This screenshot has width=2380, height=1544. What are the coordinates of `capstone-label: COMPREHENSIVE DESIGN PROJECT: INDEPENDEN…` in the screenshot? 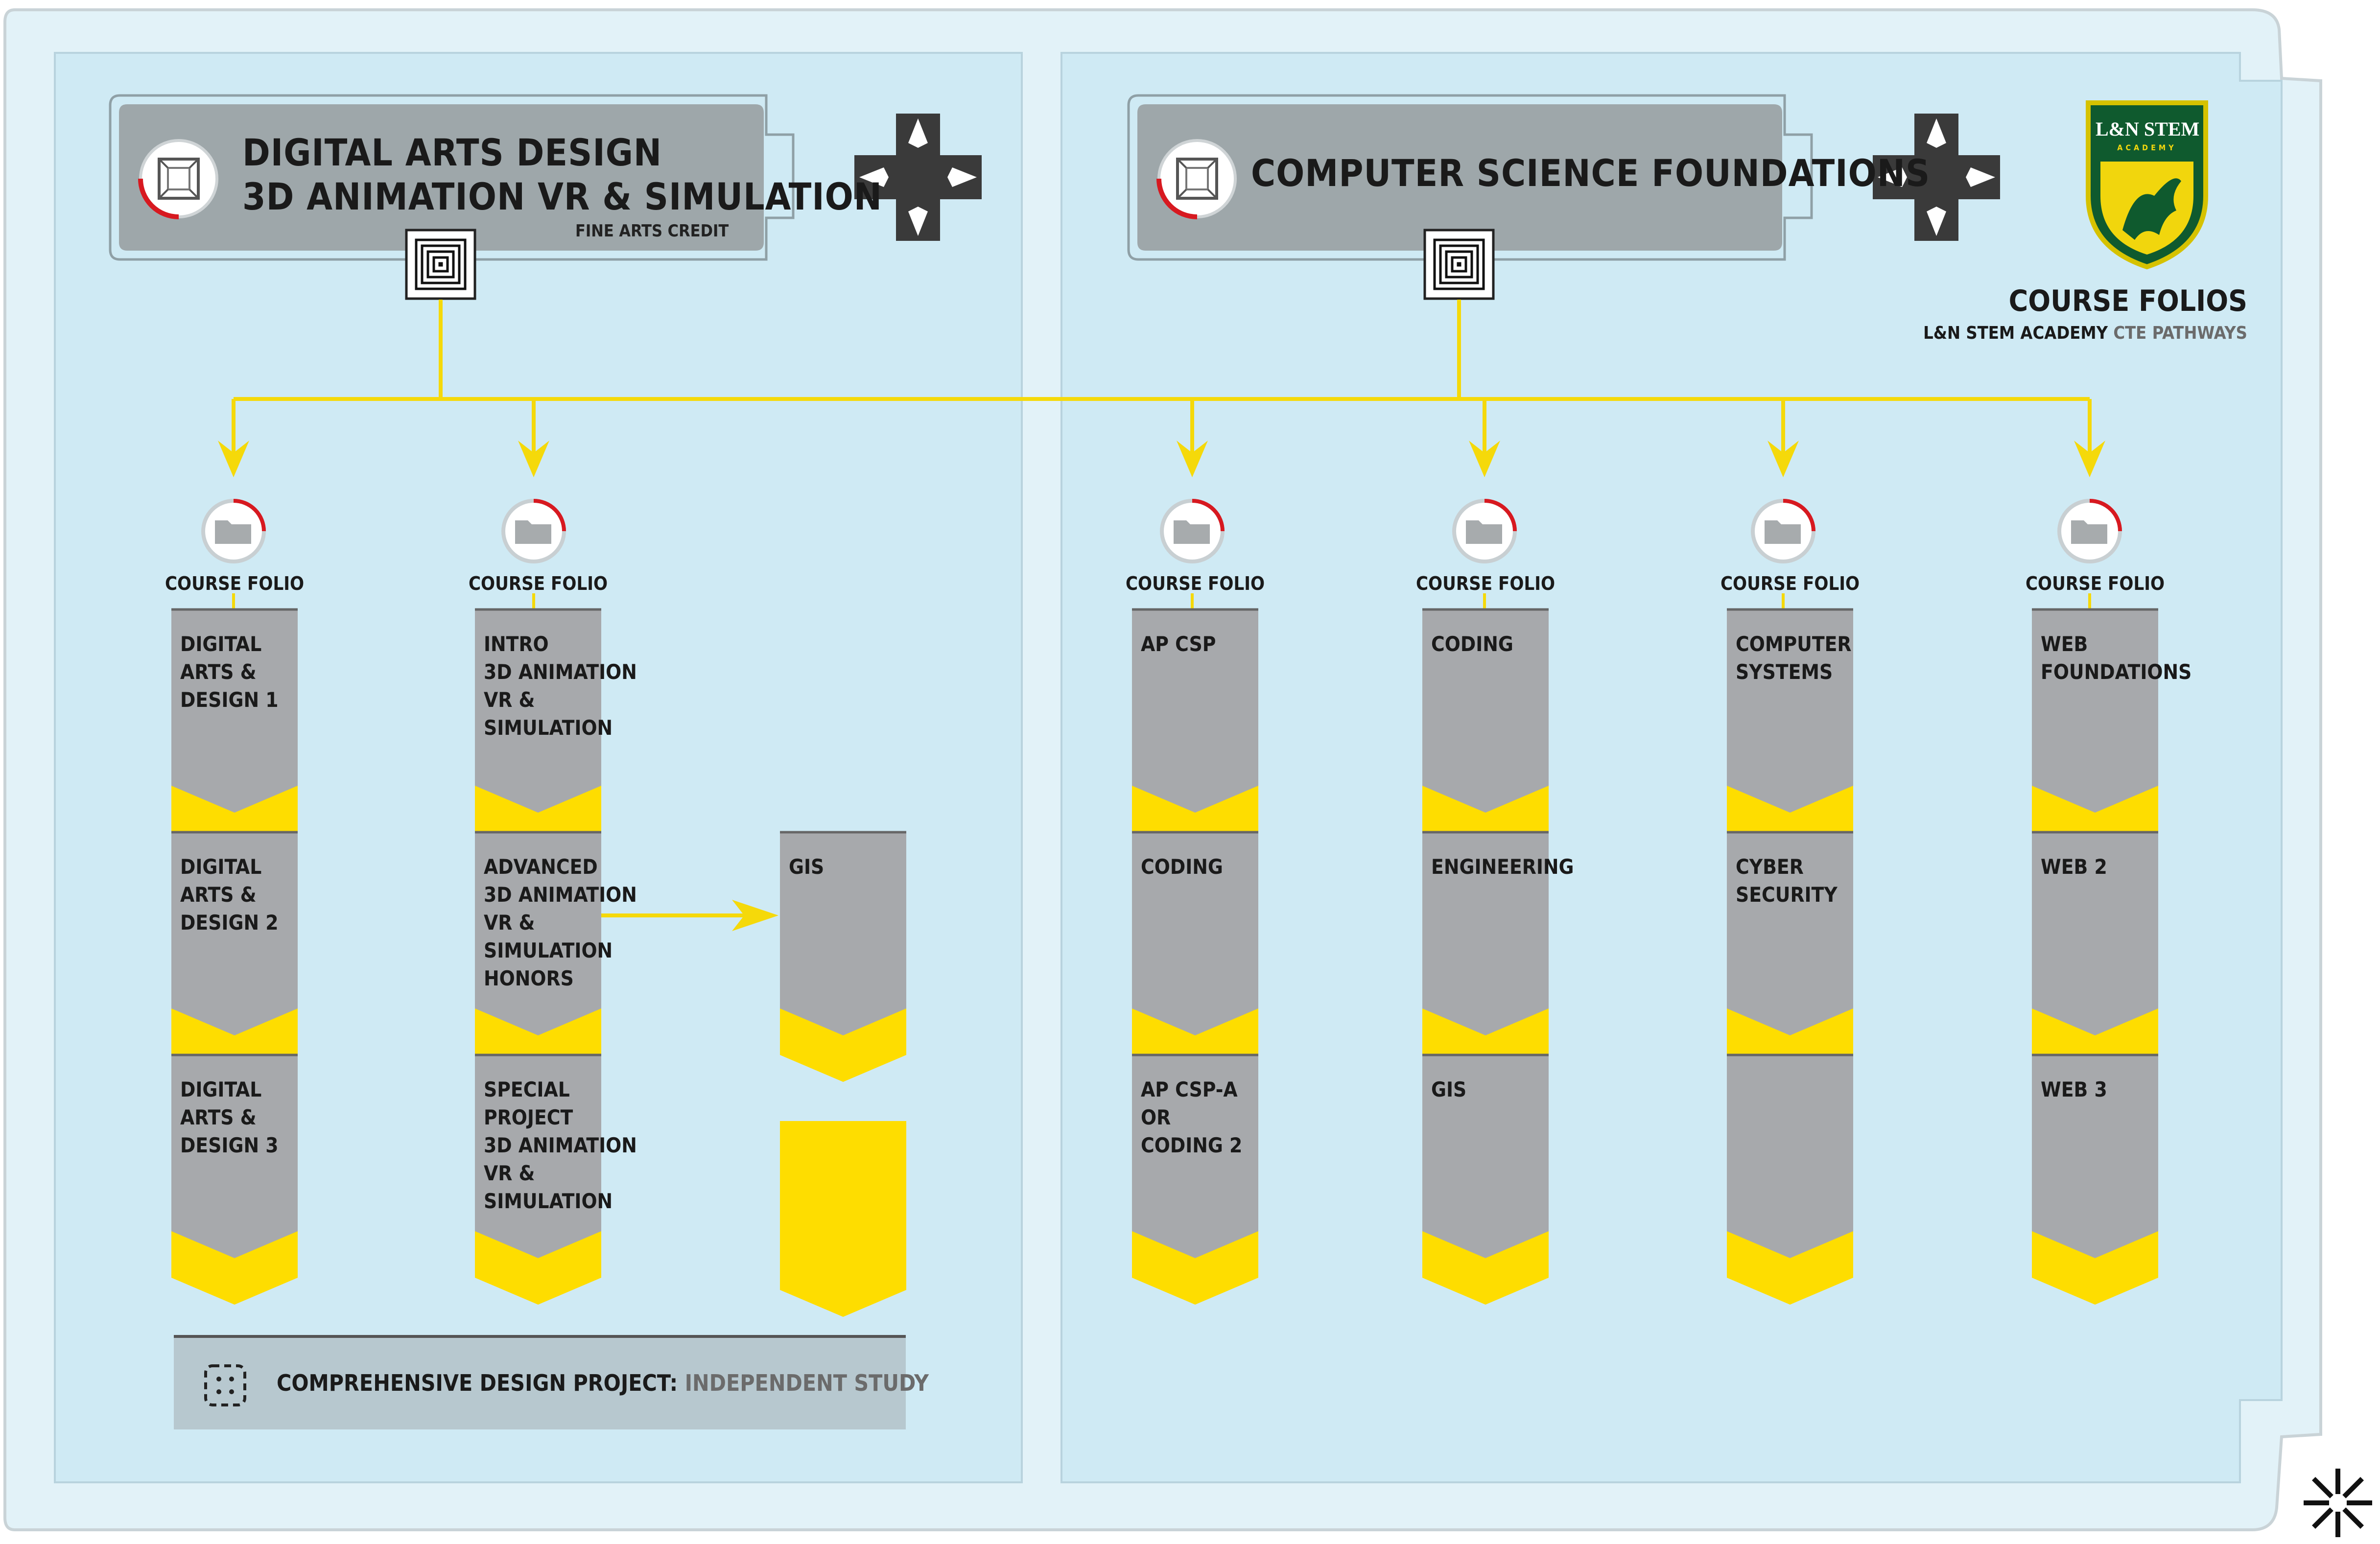 It's located at (603, 1383).